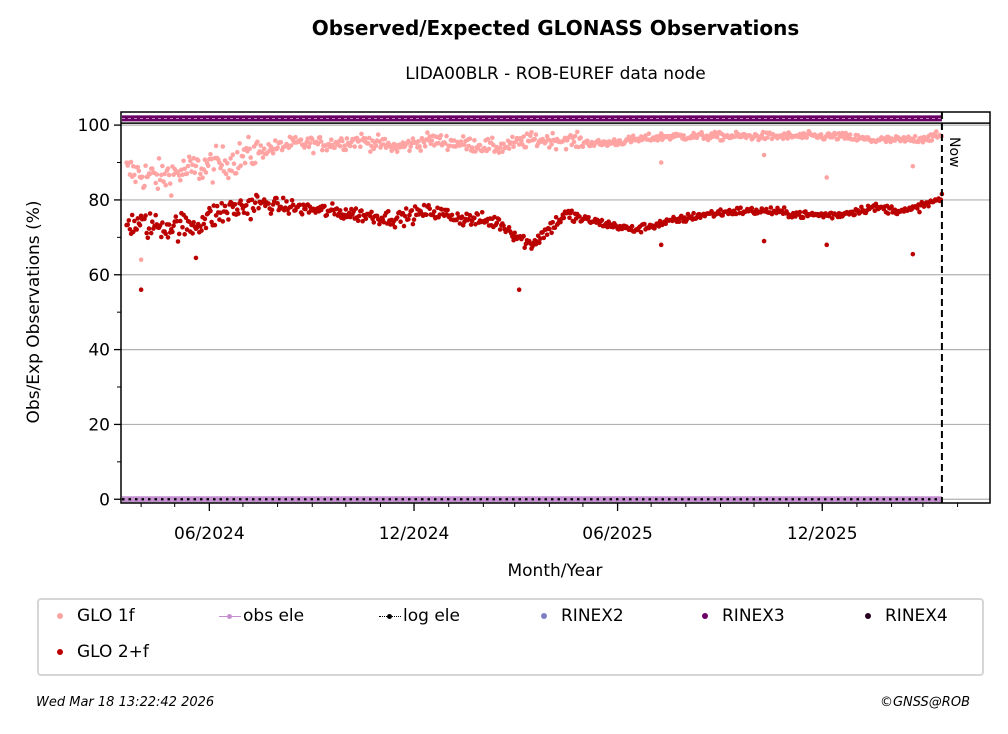 The image size is (1008, 734). What do you see at coordinates (924, 702) in the screenshot?
I see `footer-copyright: ©GNSS@ROB` at bounding box center [924, 702].